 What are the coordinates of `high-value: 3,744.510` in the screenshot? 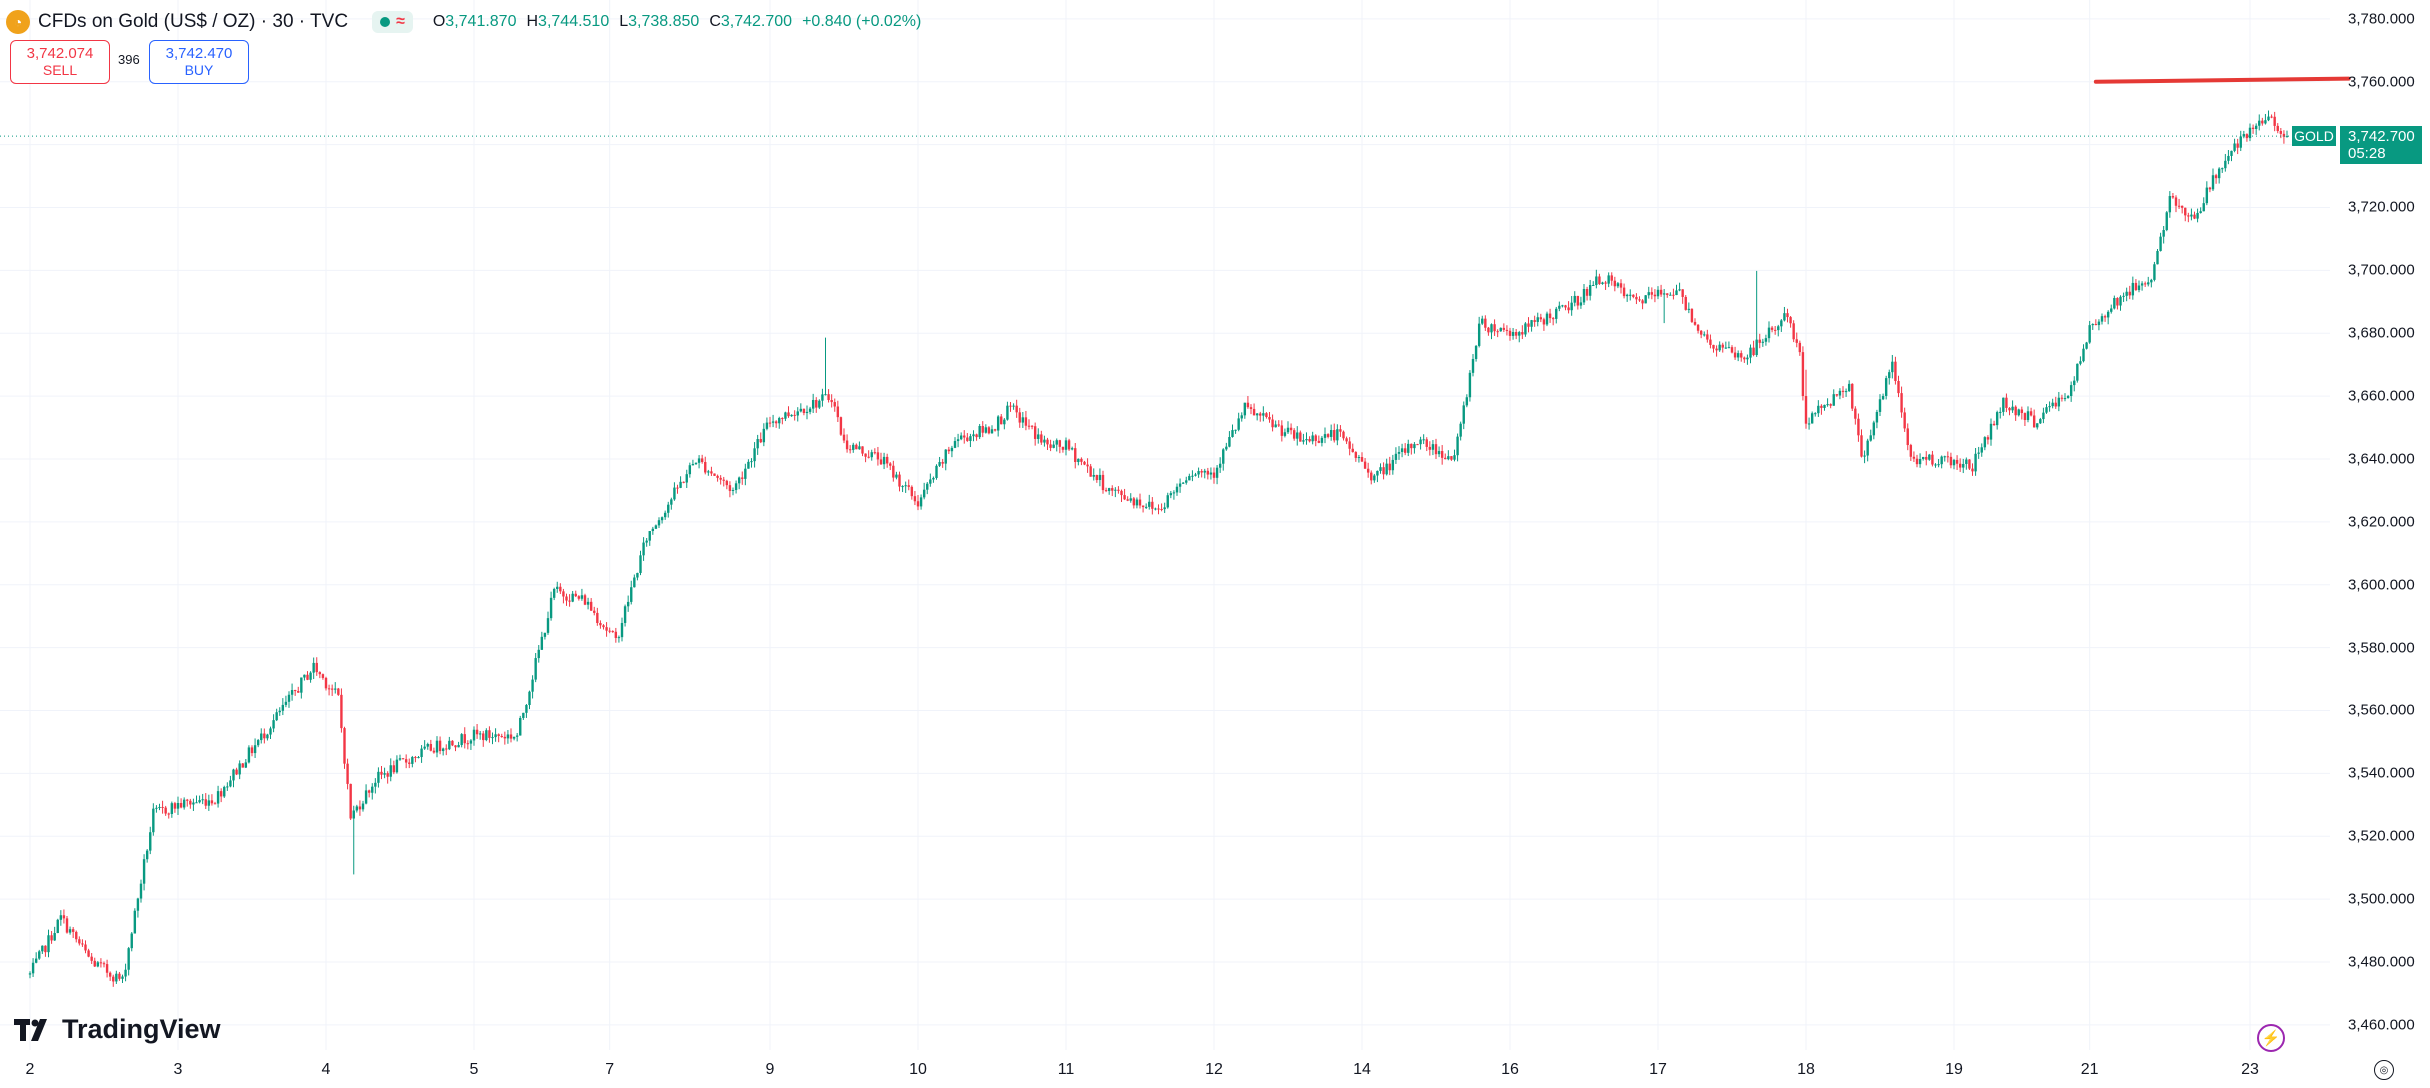 It's located at (574, 21).